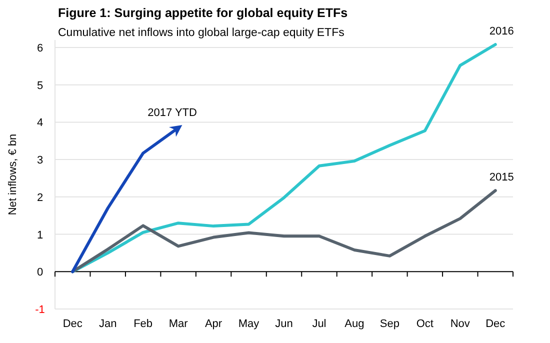 This screenshot has height=343, width=550. What do you see at coordinates (249, 324) in the screenshot?
I see `x-tick-label: May` at bounding box center [249, 324].